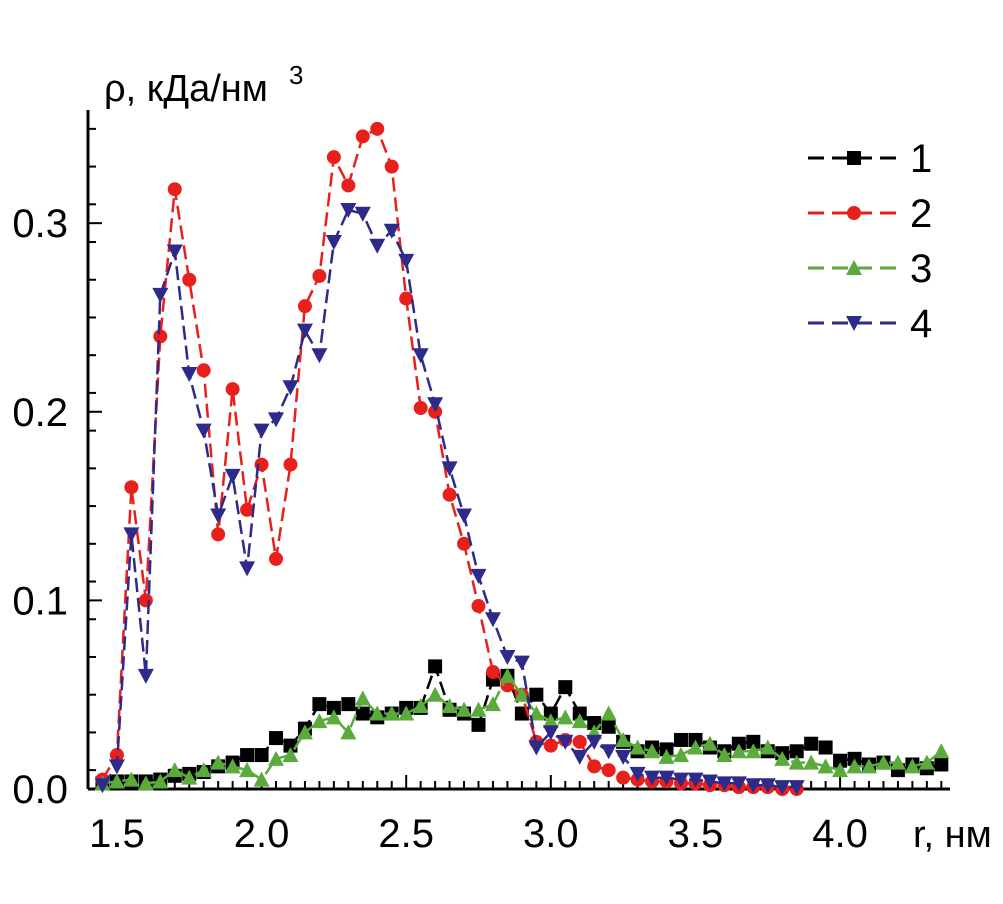  What do you see at coordinates (870, 269) in the screenshot?
I see `legend-item-3: 3` at bounding box center [870, 269].